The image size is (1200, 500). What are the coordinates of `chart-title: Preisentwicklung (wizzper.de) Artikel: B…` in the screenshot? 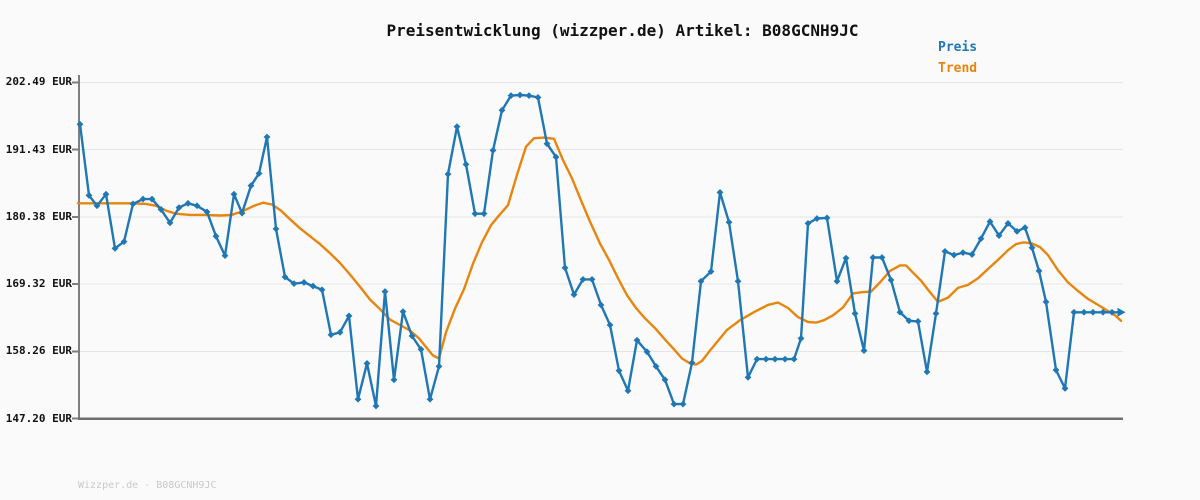 It's located at (622, 30).